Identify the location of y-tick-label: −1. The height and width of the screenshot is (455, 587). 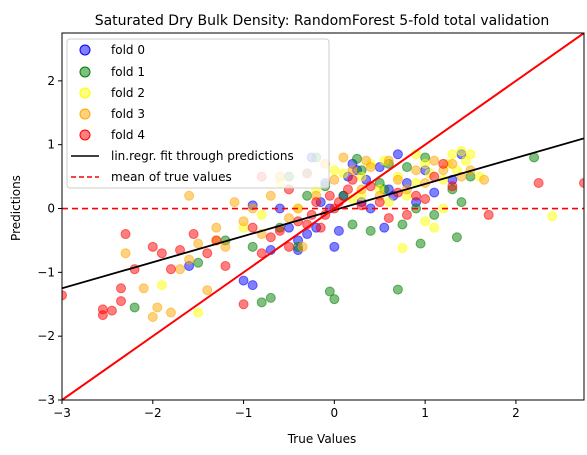
(46, 272).